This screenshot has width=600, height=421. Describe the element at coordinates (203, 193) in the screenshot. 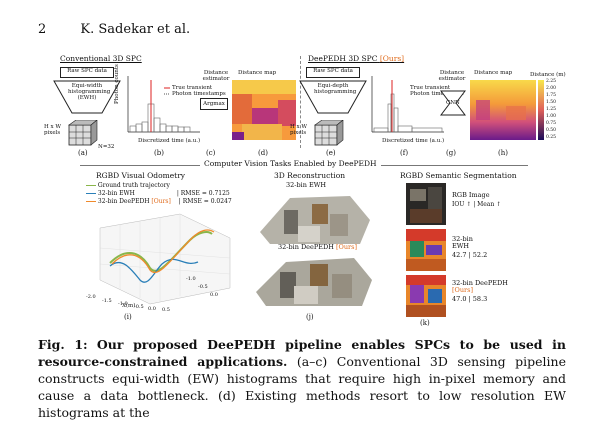

I see `legend-ewh-rmse: | RMSE = 0.7125` at that location.